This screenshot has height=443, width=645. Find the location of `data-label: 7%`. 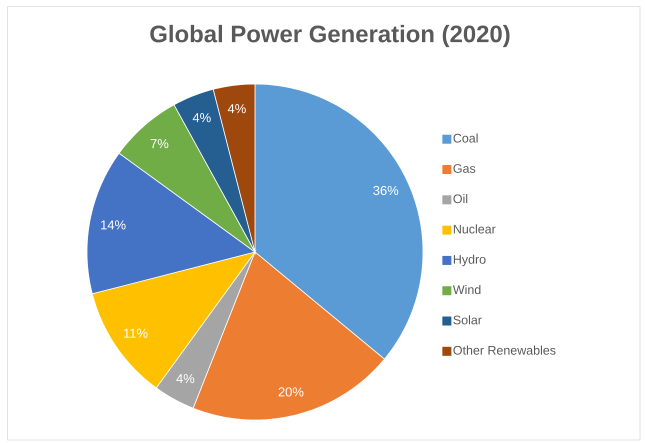

data-label: 7% is located at coordinates (159, 143).